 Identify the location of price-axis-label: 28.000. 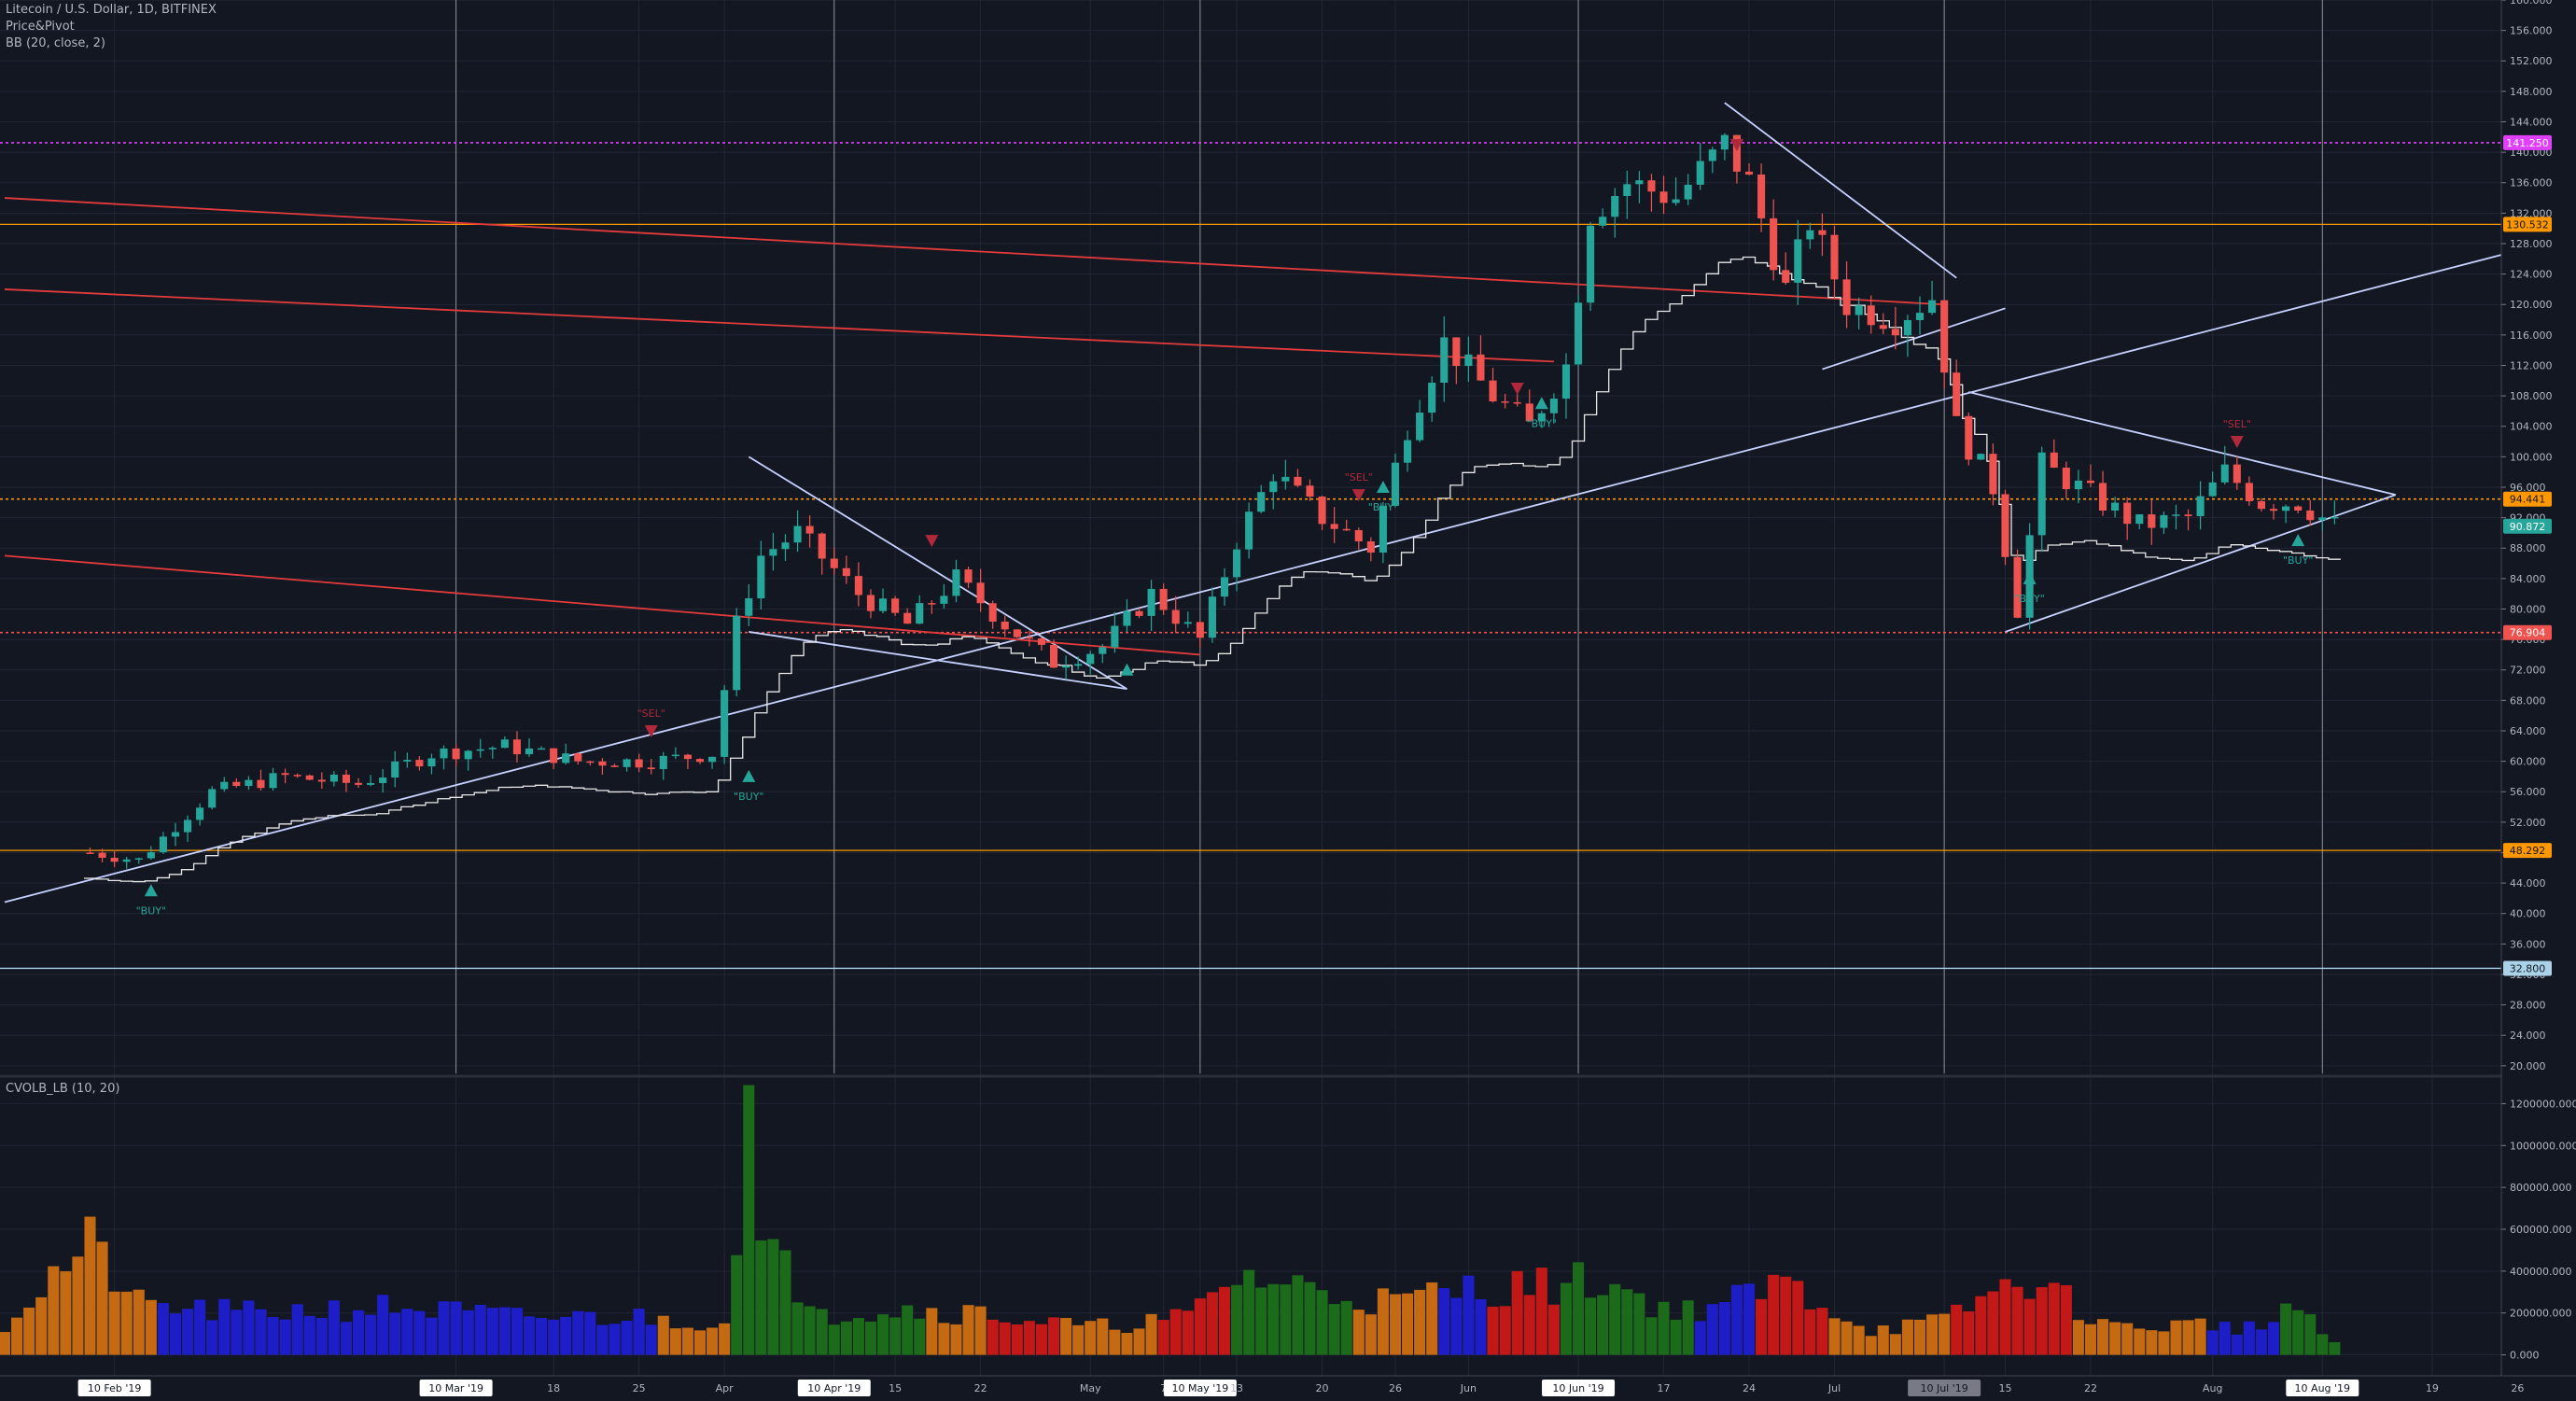
(2528, 1006).